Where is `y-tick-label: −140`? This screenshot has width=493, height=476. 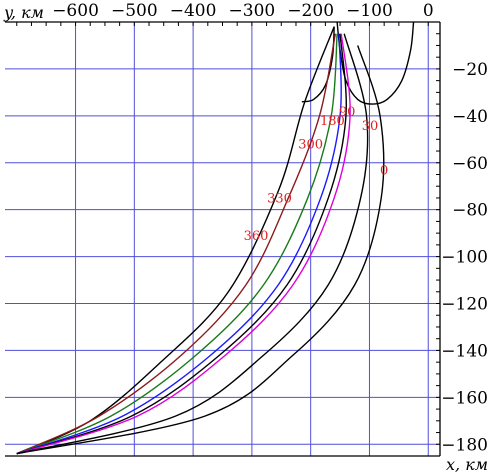
y-tick-label: −140 is located at coordinates (464, 351).